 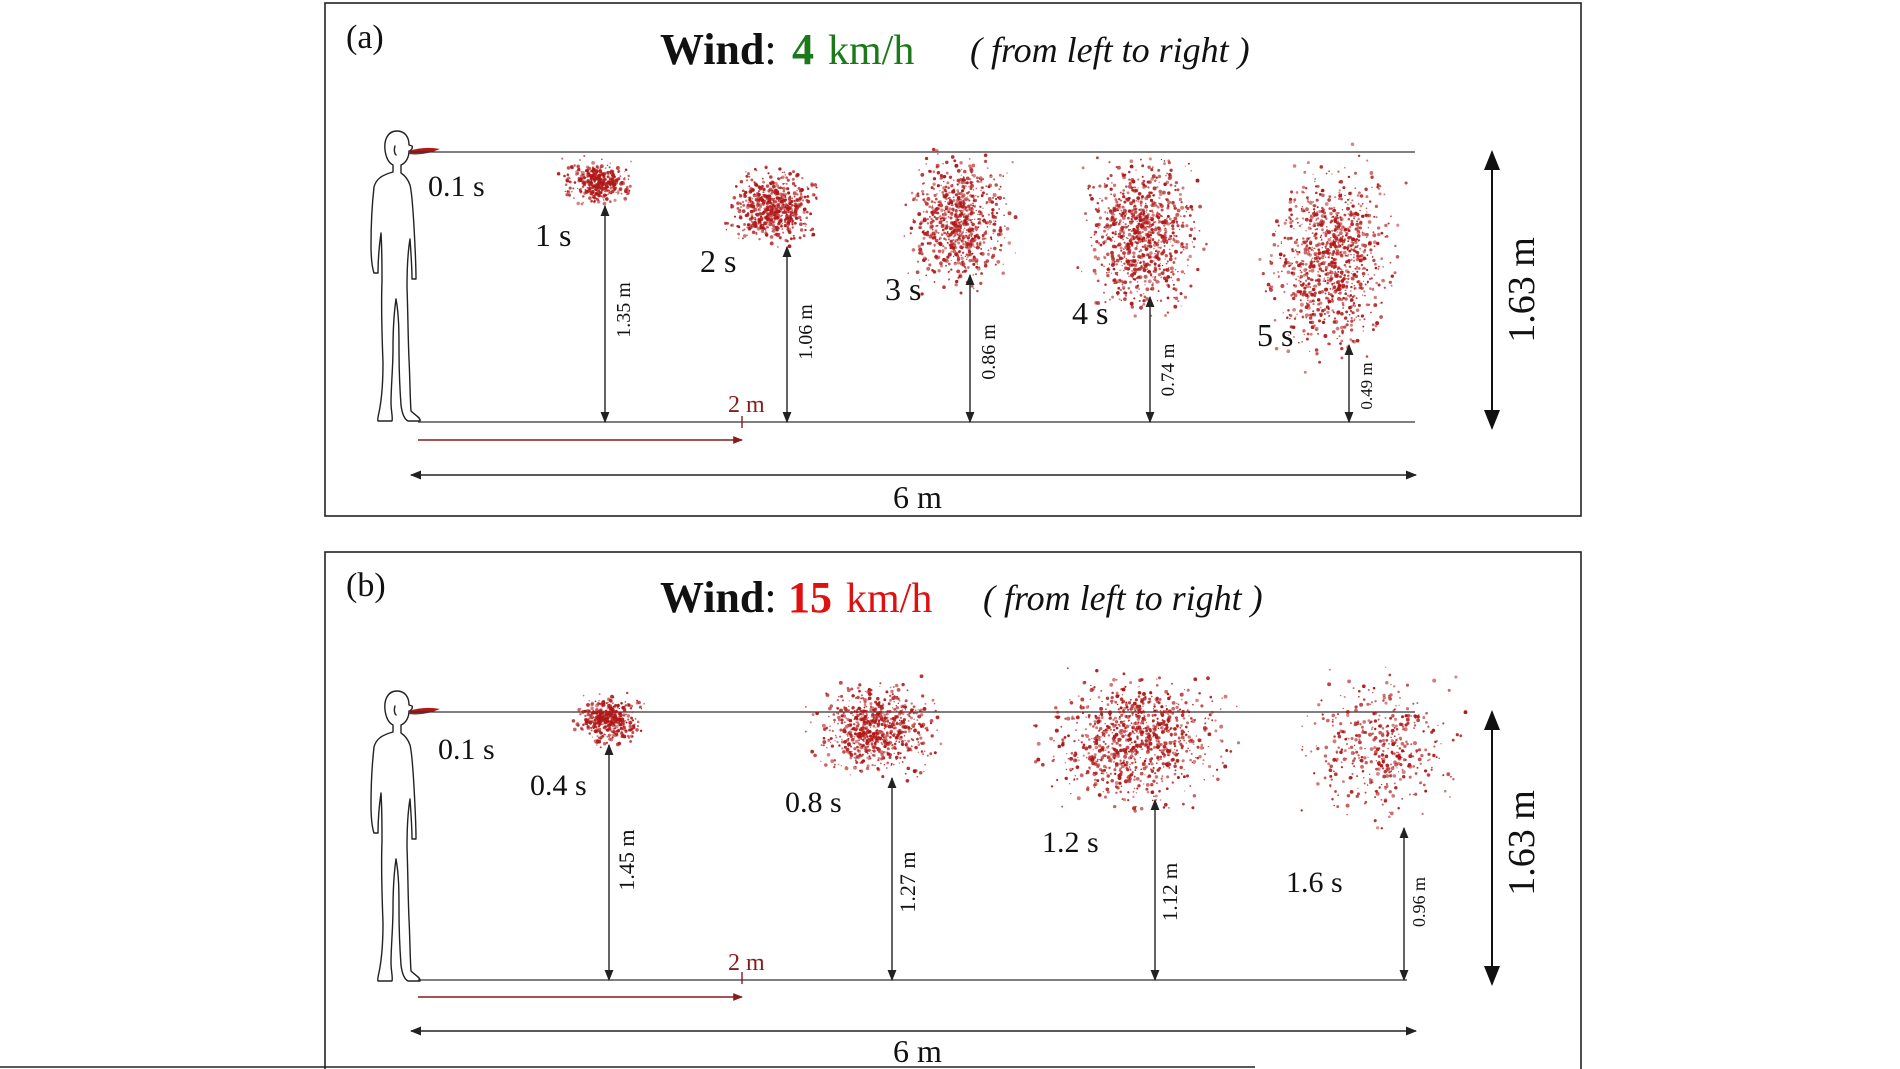 I want to click on svg-text: 4, so click(x=803, y=49).